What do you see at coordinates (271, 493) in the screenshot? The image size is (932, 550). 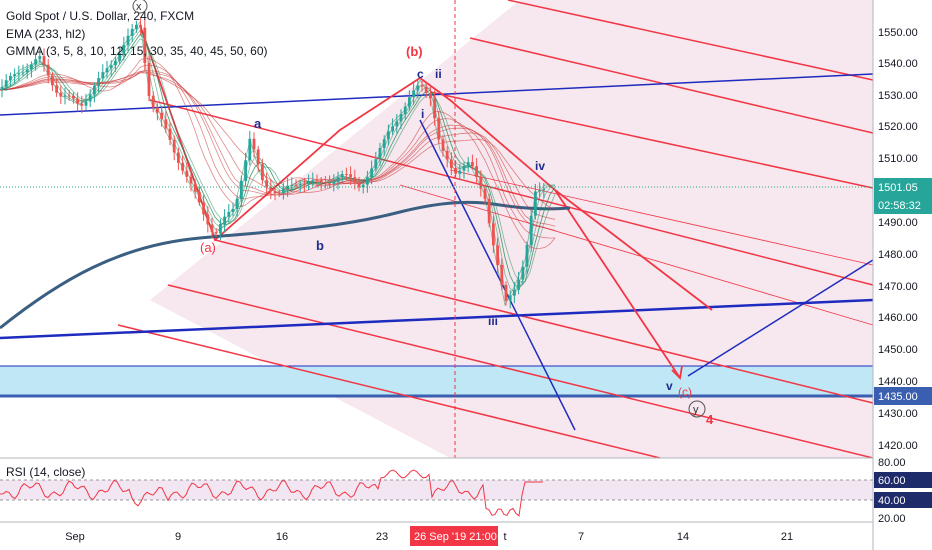 I see `rsi-line` at bounding box center [271, 493].